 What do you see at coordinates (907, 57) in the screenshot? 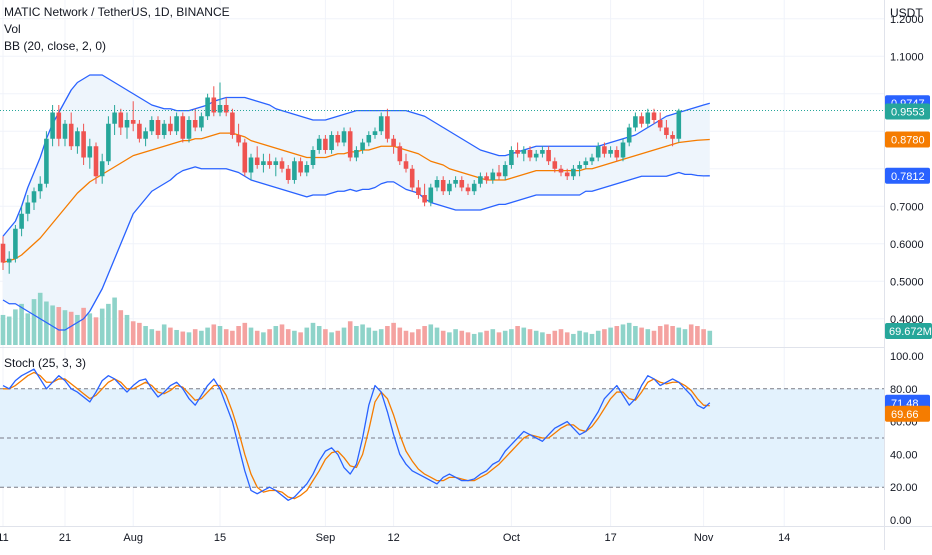
I see `price-tick-label: 1.1000` at bounding box center [907, 57].